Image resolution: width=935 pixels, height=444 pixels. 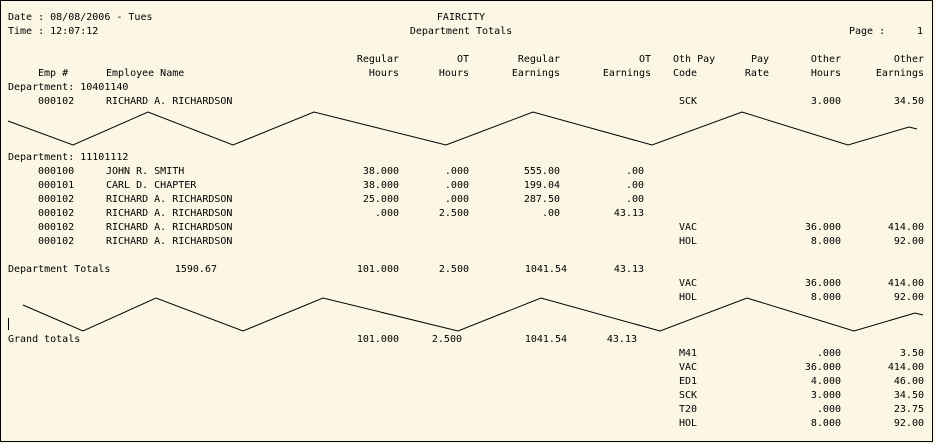 I want to click on col-ot-earnings: OT, so click(x=644, y=59).